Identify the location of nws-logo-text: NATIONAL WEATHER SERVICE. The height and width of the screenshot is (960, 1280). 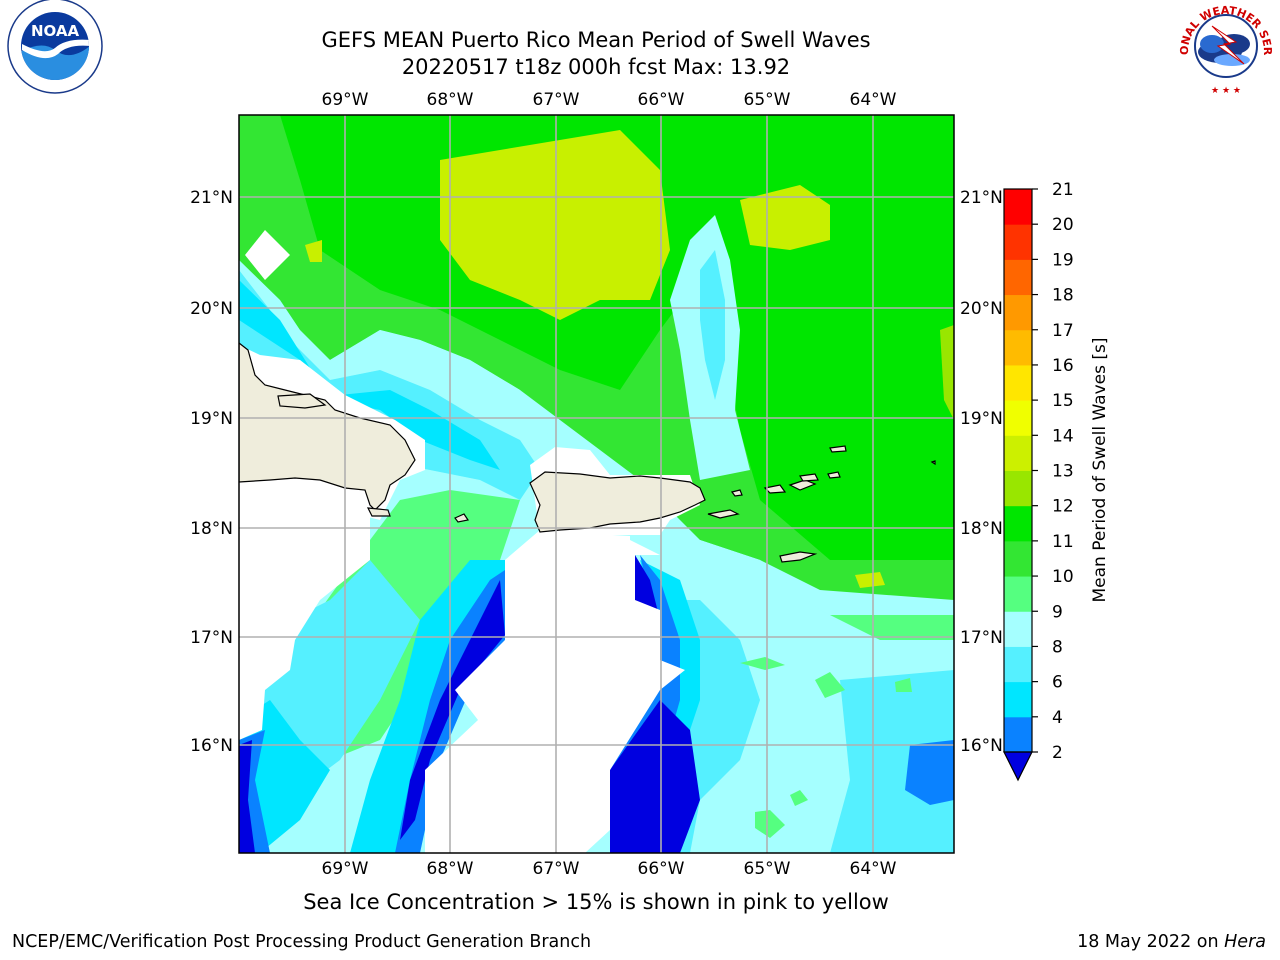
(637, 28).